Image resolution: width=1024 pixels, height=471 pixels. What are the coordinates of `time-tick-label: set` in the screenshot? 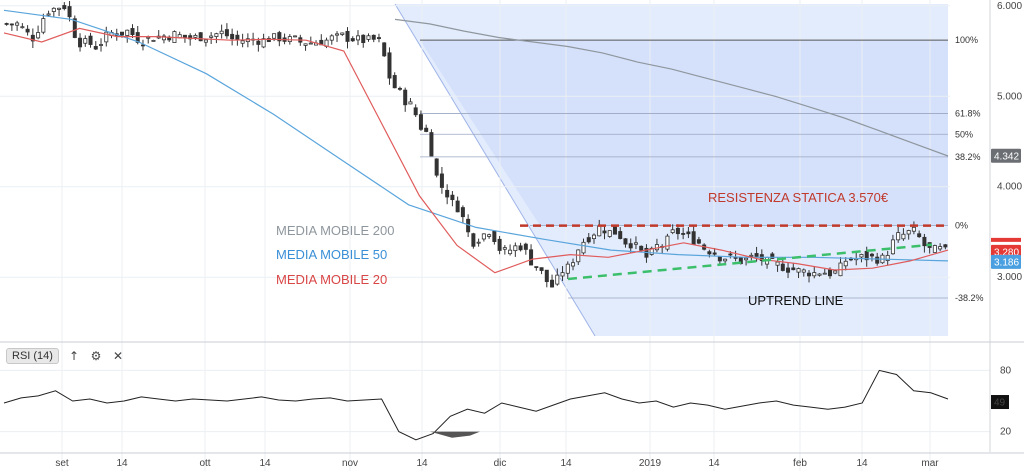 It's located at (62, 463).